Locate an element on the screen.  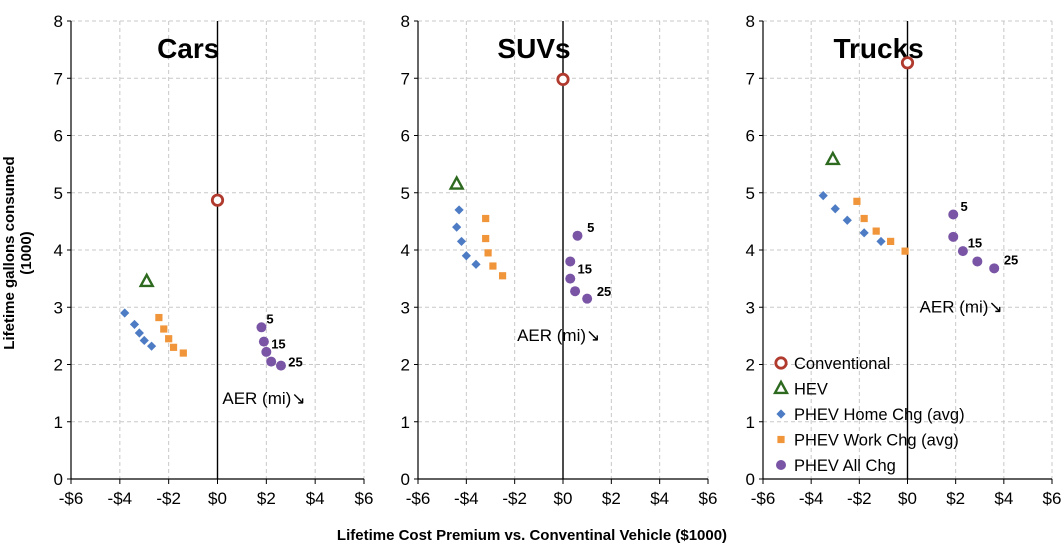
legend-marker-hev is located at coordinates (781, 387).